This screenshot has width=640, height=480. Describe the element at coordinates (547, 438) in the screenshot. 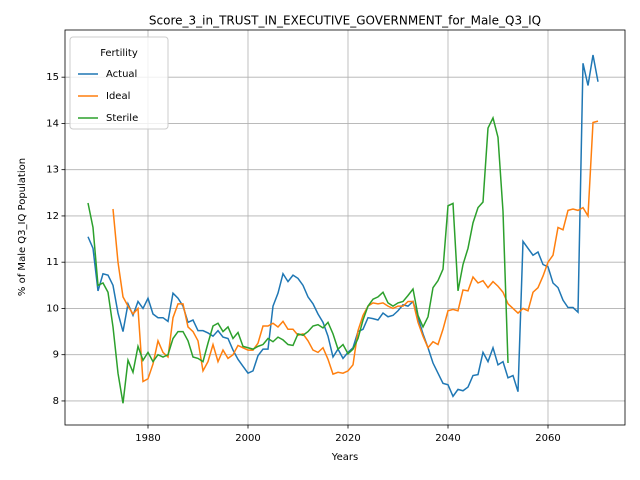

I see `x-tick-label: 2060` at that location.